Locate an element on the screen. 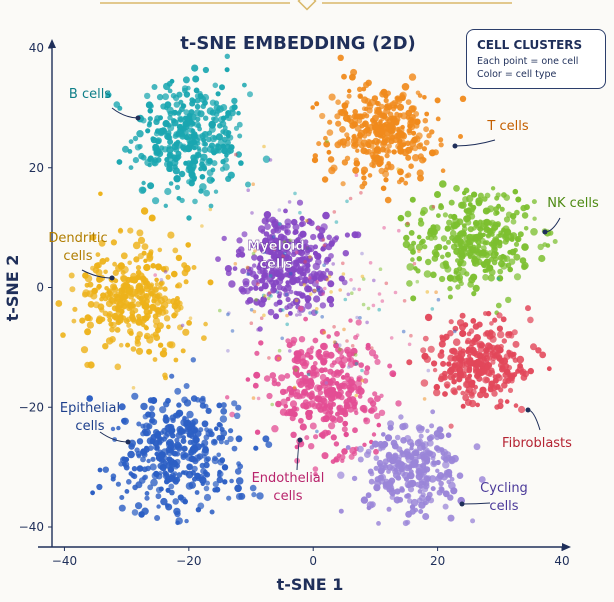 This screenshot has height=602, width=614. cluster-label-1: B cells is located at coordinates (105, 104).